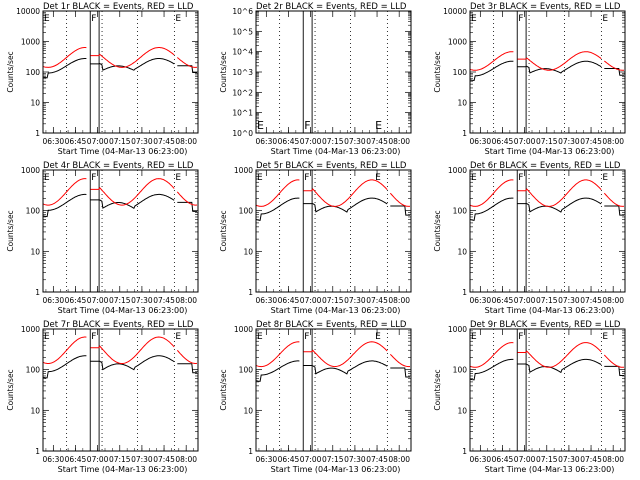 This screenshot has width=640, height=480. Describe the element at coordinates (242, 133) in the screenshot. I see `y-tick-label: 10^0` at that location.